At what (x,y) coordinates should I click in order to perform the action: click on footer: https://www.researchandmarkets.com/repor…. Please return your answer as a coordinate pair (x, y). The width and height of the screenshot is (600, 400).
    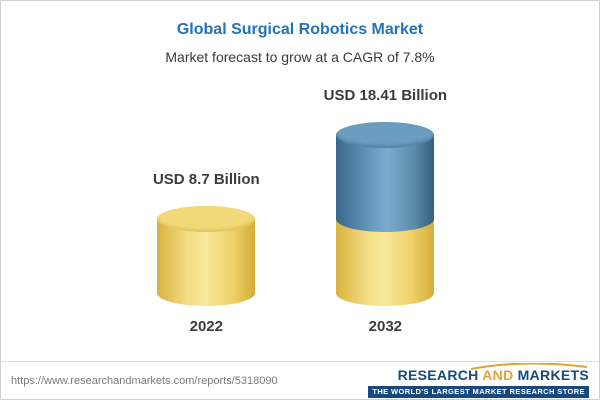
    Looking at the image, I should click on (300, 380).